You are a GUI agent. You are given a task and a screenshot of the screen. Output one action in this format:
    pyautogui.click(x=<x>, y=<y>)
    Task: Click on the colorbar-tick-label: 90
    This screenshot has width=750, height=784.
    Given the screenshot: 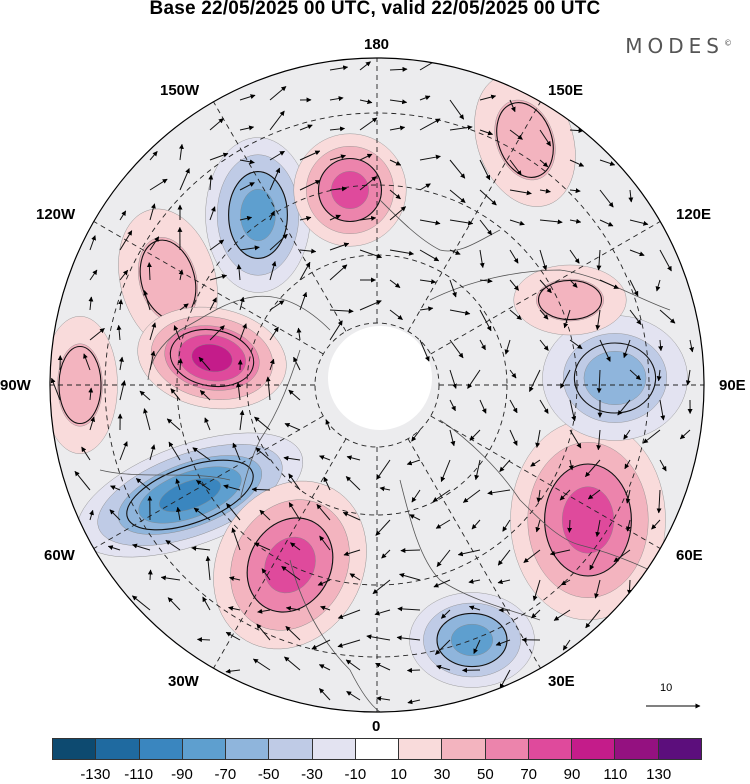 What is the action you would take?
    pyautogui.click(x=572, y=774)
    